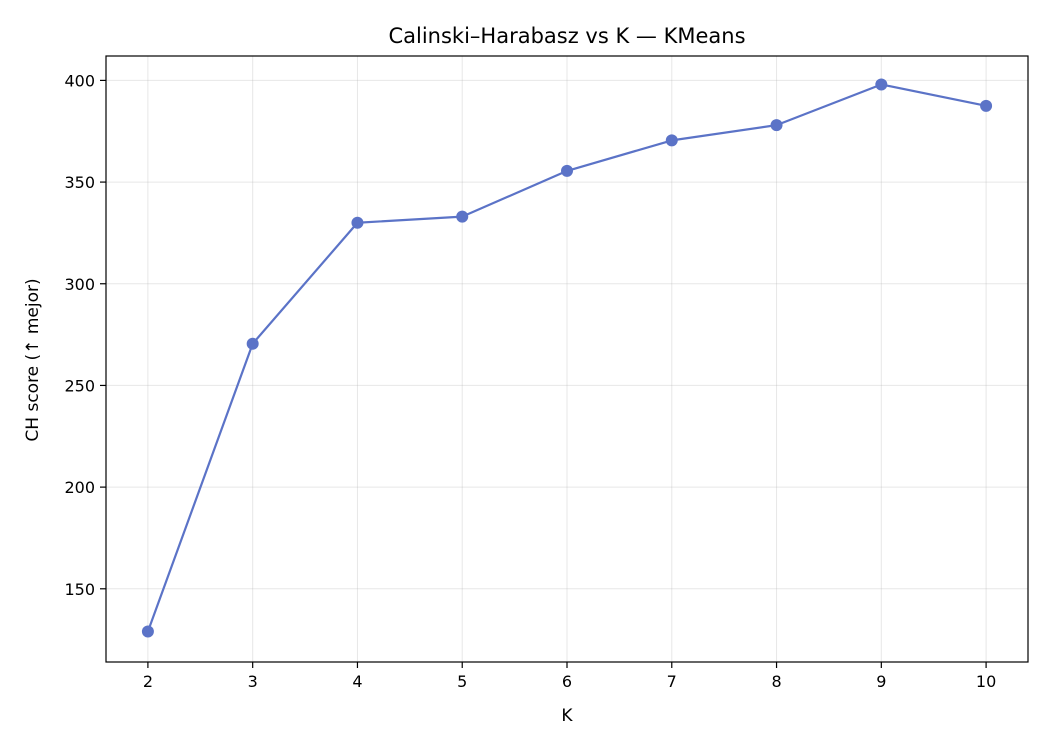 The image size is (1050, 750). Describe the element at coordinates (881, 681) in the screenshot. I see `x-tick-label: 9` at that location.